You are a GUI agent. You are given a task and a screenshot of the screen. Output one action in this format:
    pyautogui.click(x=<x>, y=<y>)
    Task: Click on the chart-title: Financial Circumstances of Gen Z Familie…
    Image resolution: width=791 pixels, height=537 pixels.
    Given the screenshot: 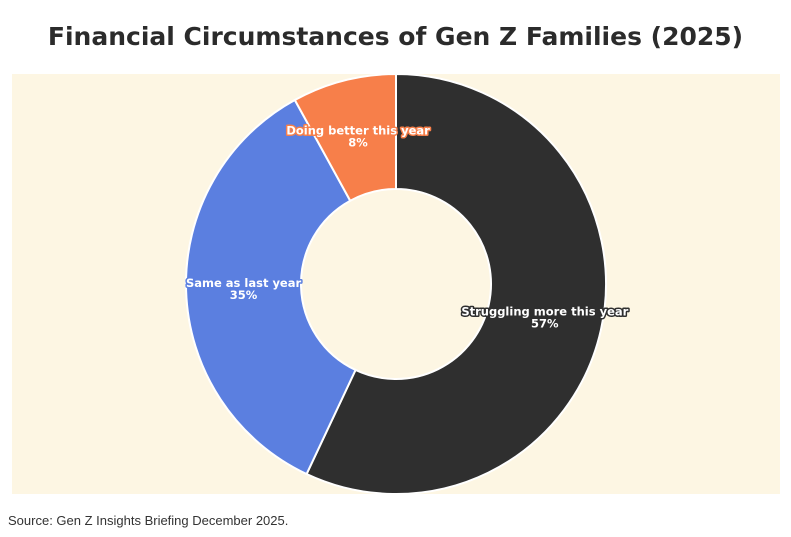 What is the action you would take?
    pyautogui.click(x=395, y=36)
    